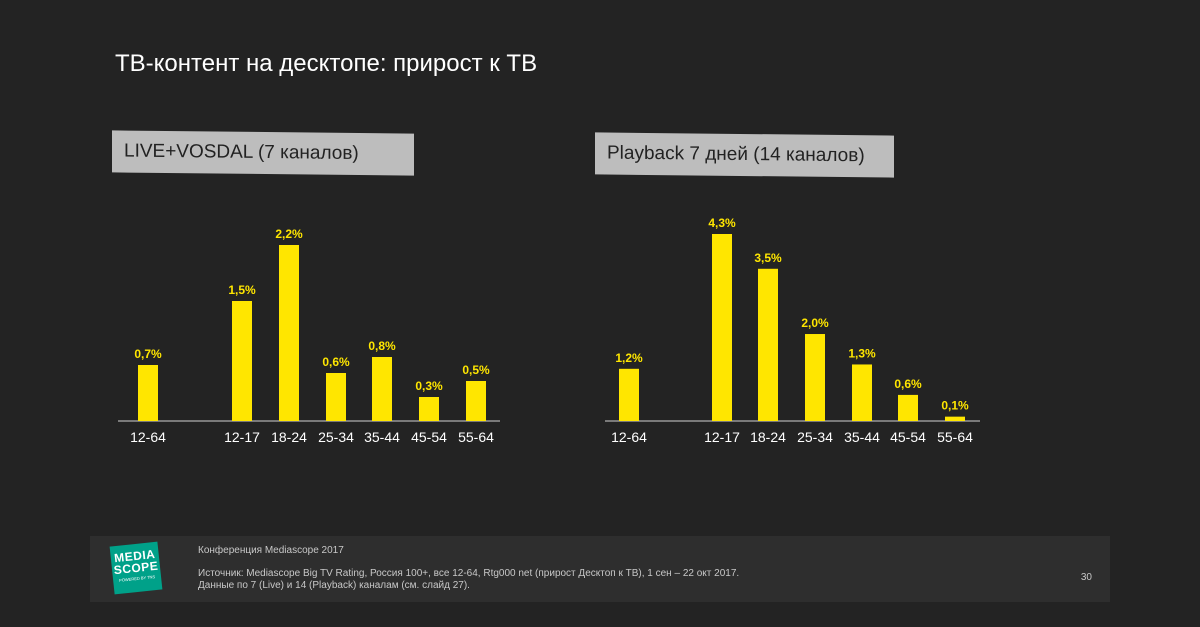 This screenshot has width=1200, height=627. I want to click on data-label-25-34: 0,6%, so click(336, 362).